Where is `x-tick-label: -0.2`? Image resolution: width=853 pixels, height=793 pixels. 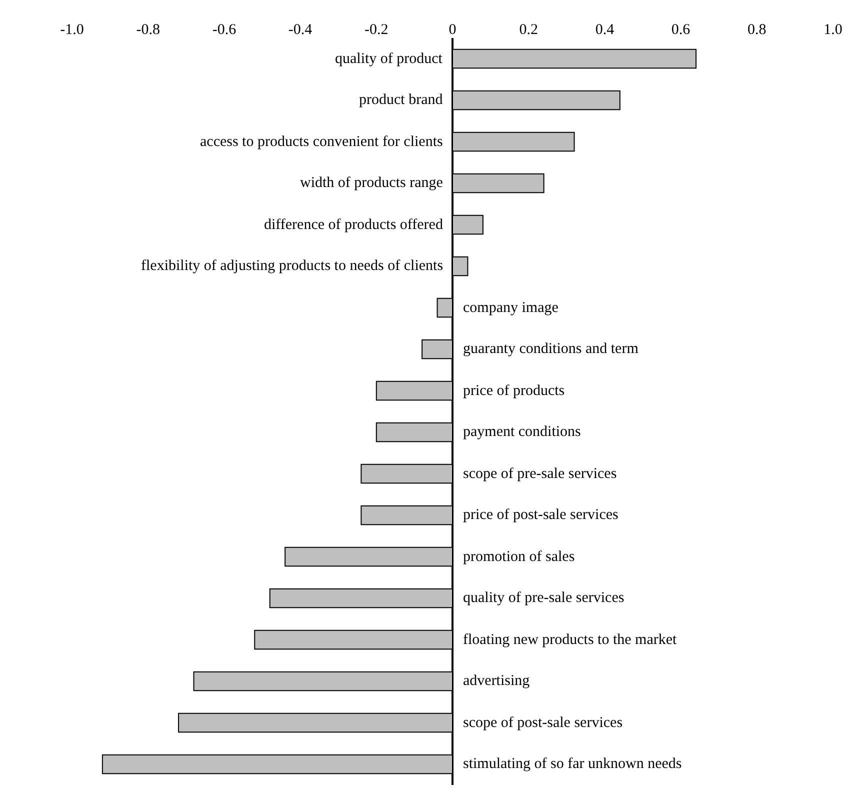
x-tick-label: -0.2 is located at coordinates (376, 30).